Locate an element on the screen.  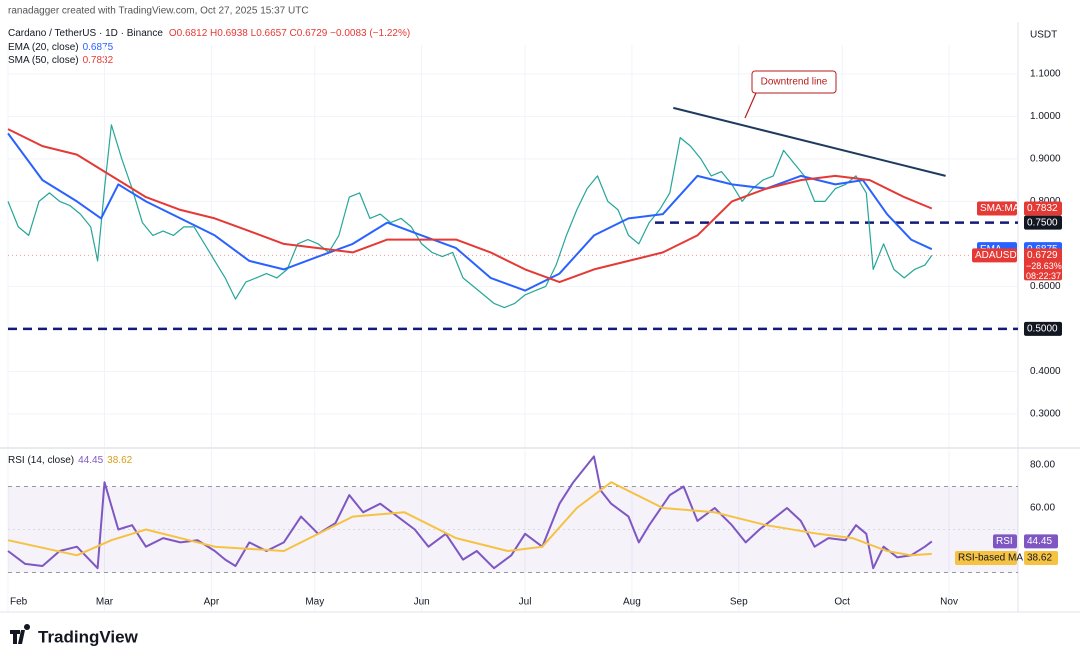
x-tick-label: Nov is located at coordinates (949, 602).